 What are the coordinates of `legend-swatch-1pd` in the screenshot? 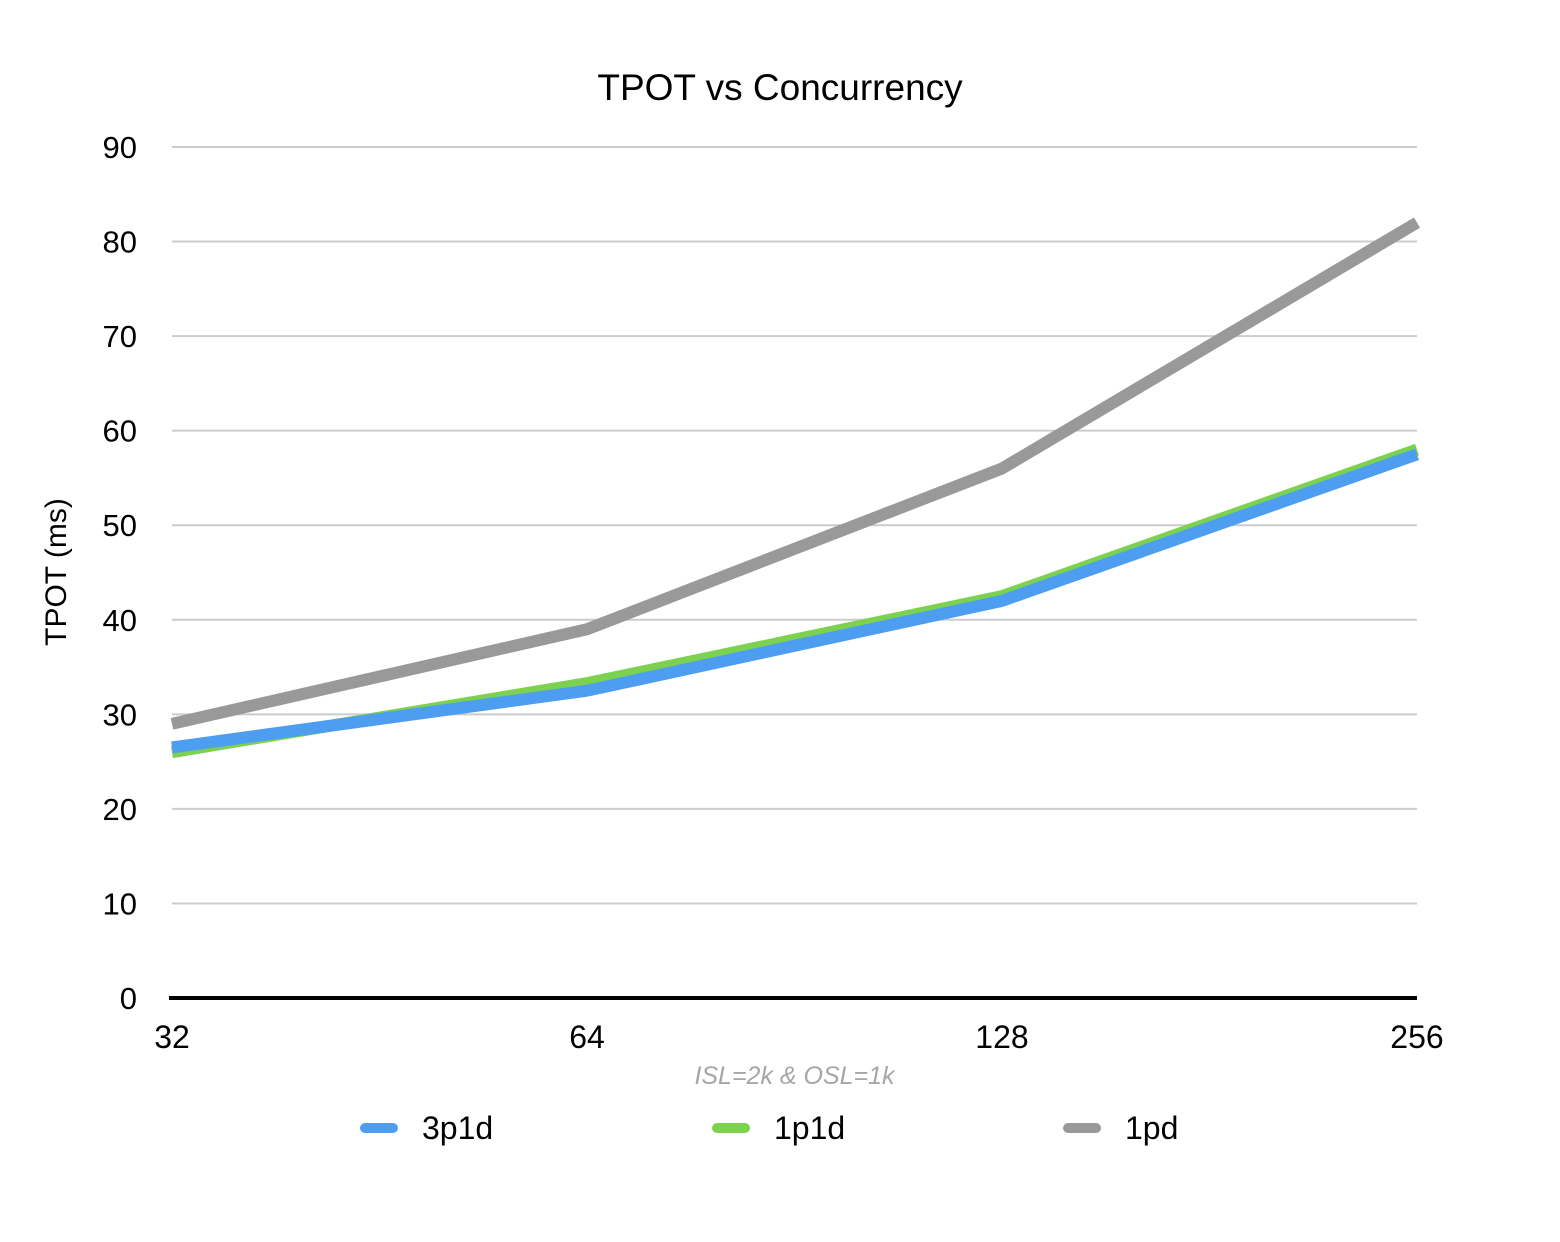 It's located at (1082, 1128).